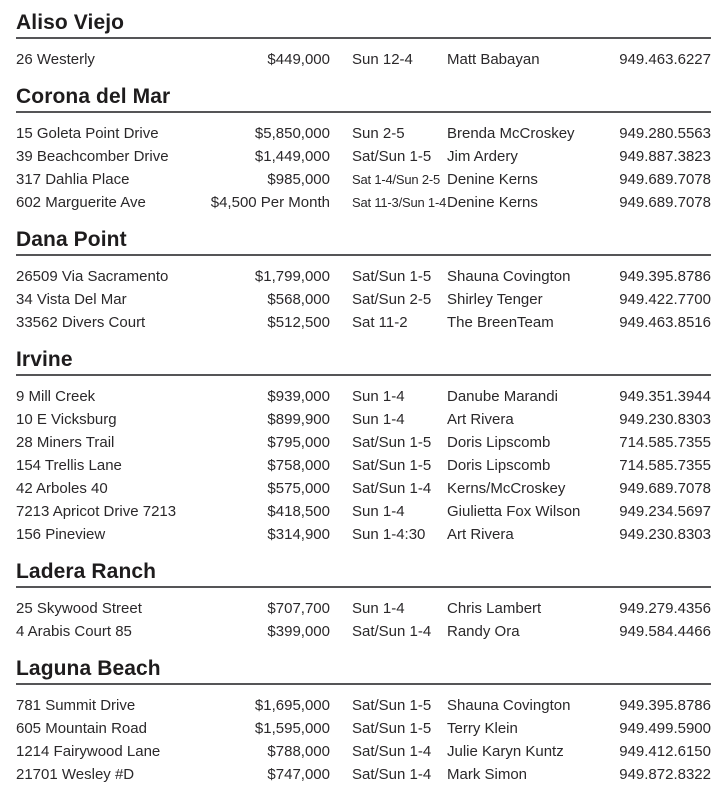 This screenshot has height=800, width=722. Describe the element at coordinates (665, 133) in the screenshot. I see `listing-phone: 949.280.5563` at that location.